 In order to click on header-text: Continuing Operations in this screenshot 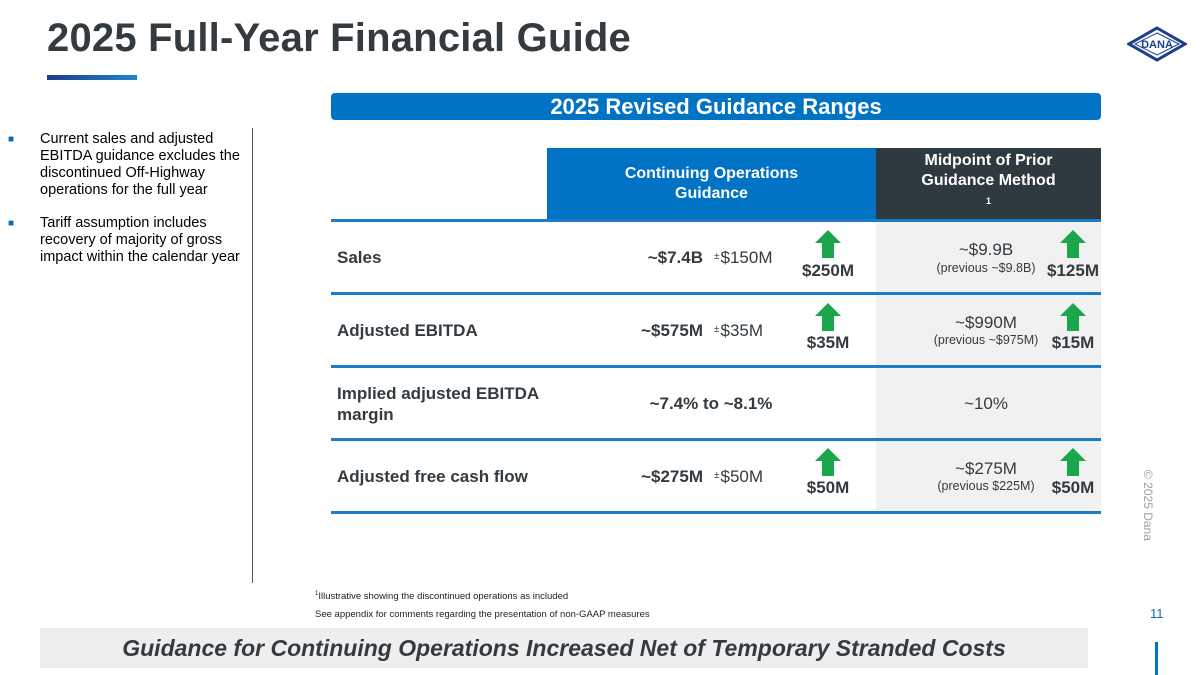, I will do `click(711, 173)`.